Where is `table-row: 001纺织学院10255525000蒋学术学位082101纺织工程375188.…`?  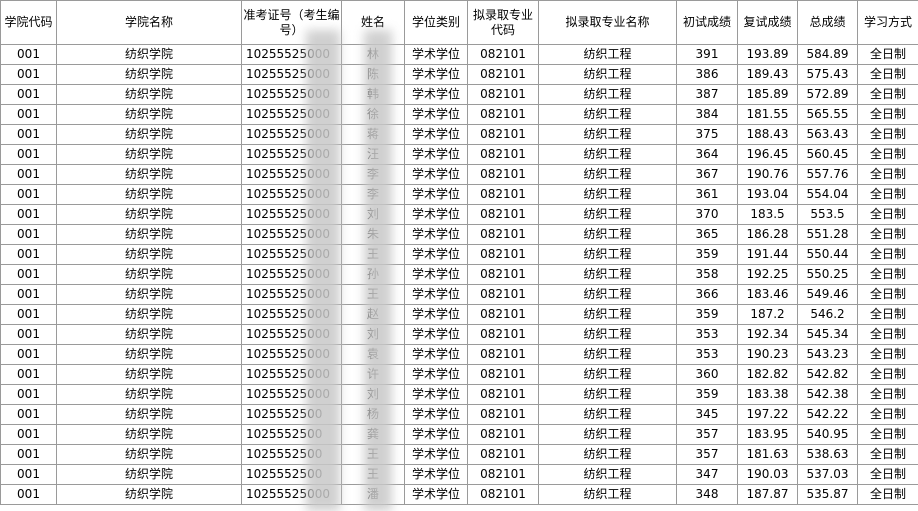
table-row: 001纺织学院10255525000蒋学术学位082101纺织工程375188.… is located at coordinates (459, 134).